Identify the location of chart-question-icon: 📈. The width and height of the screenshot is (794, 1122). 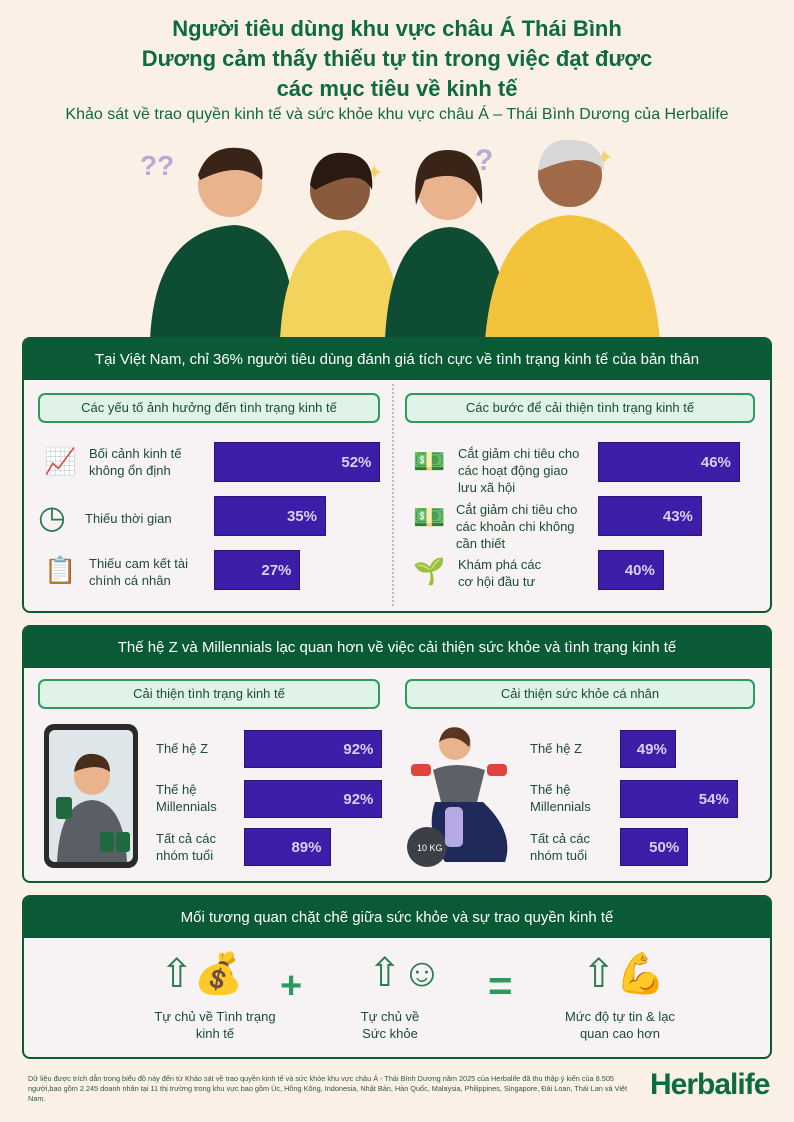
(60, 461).